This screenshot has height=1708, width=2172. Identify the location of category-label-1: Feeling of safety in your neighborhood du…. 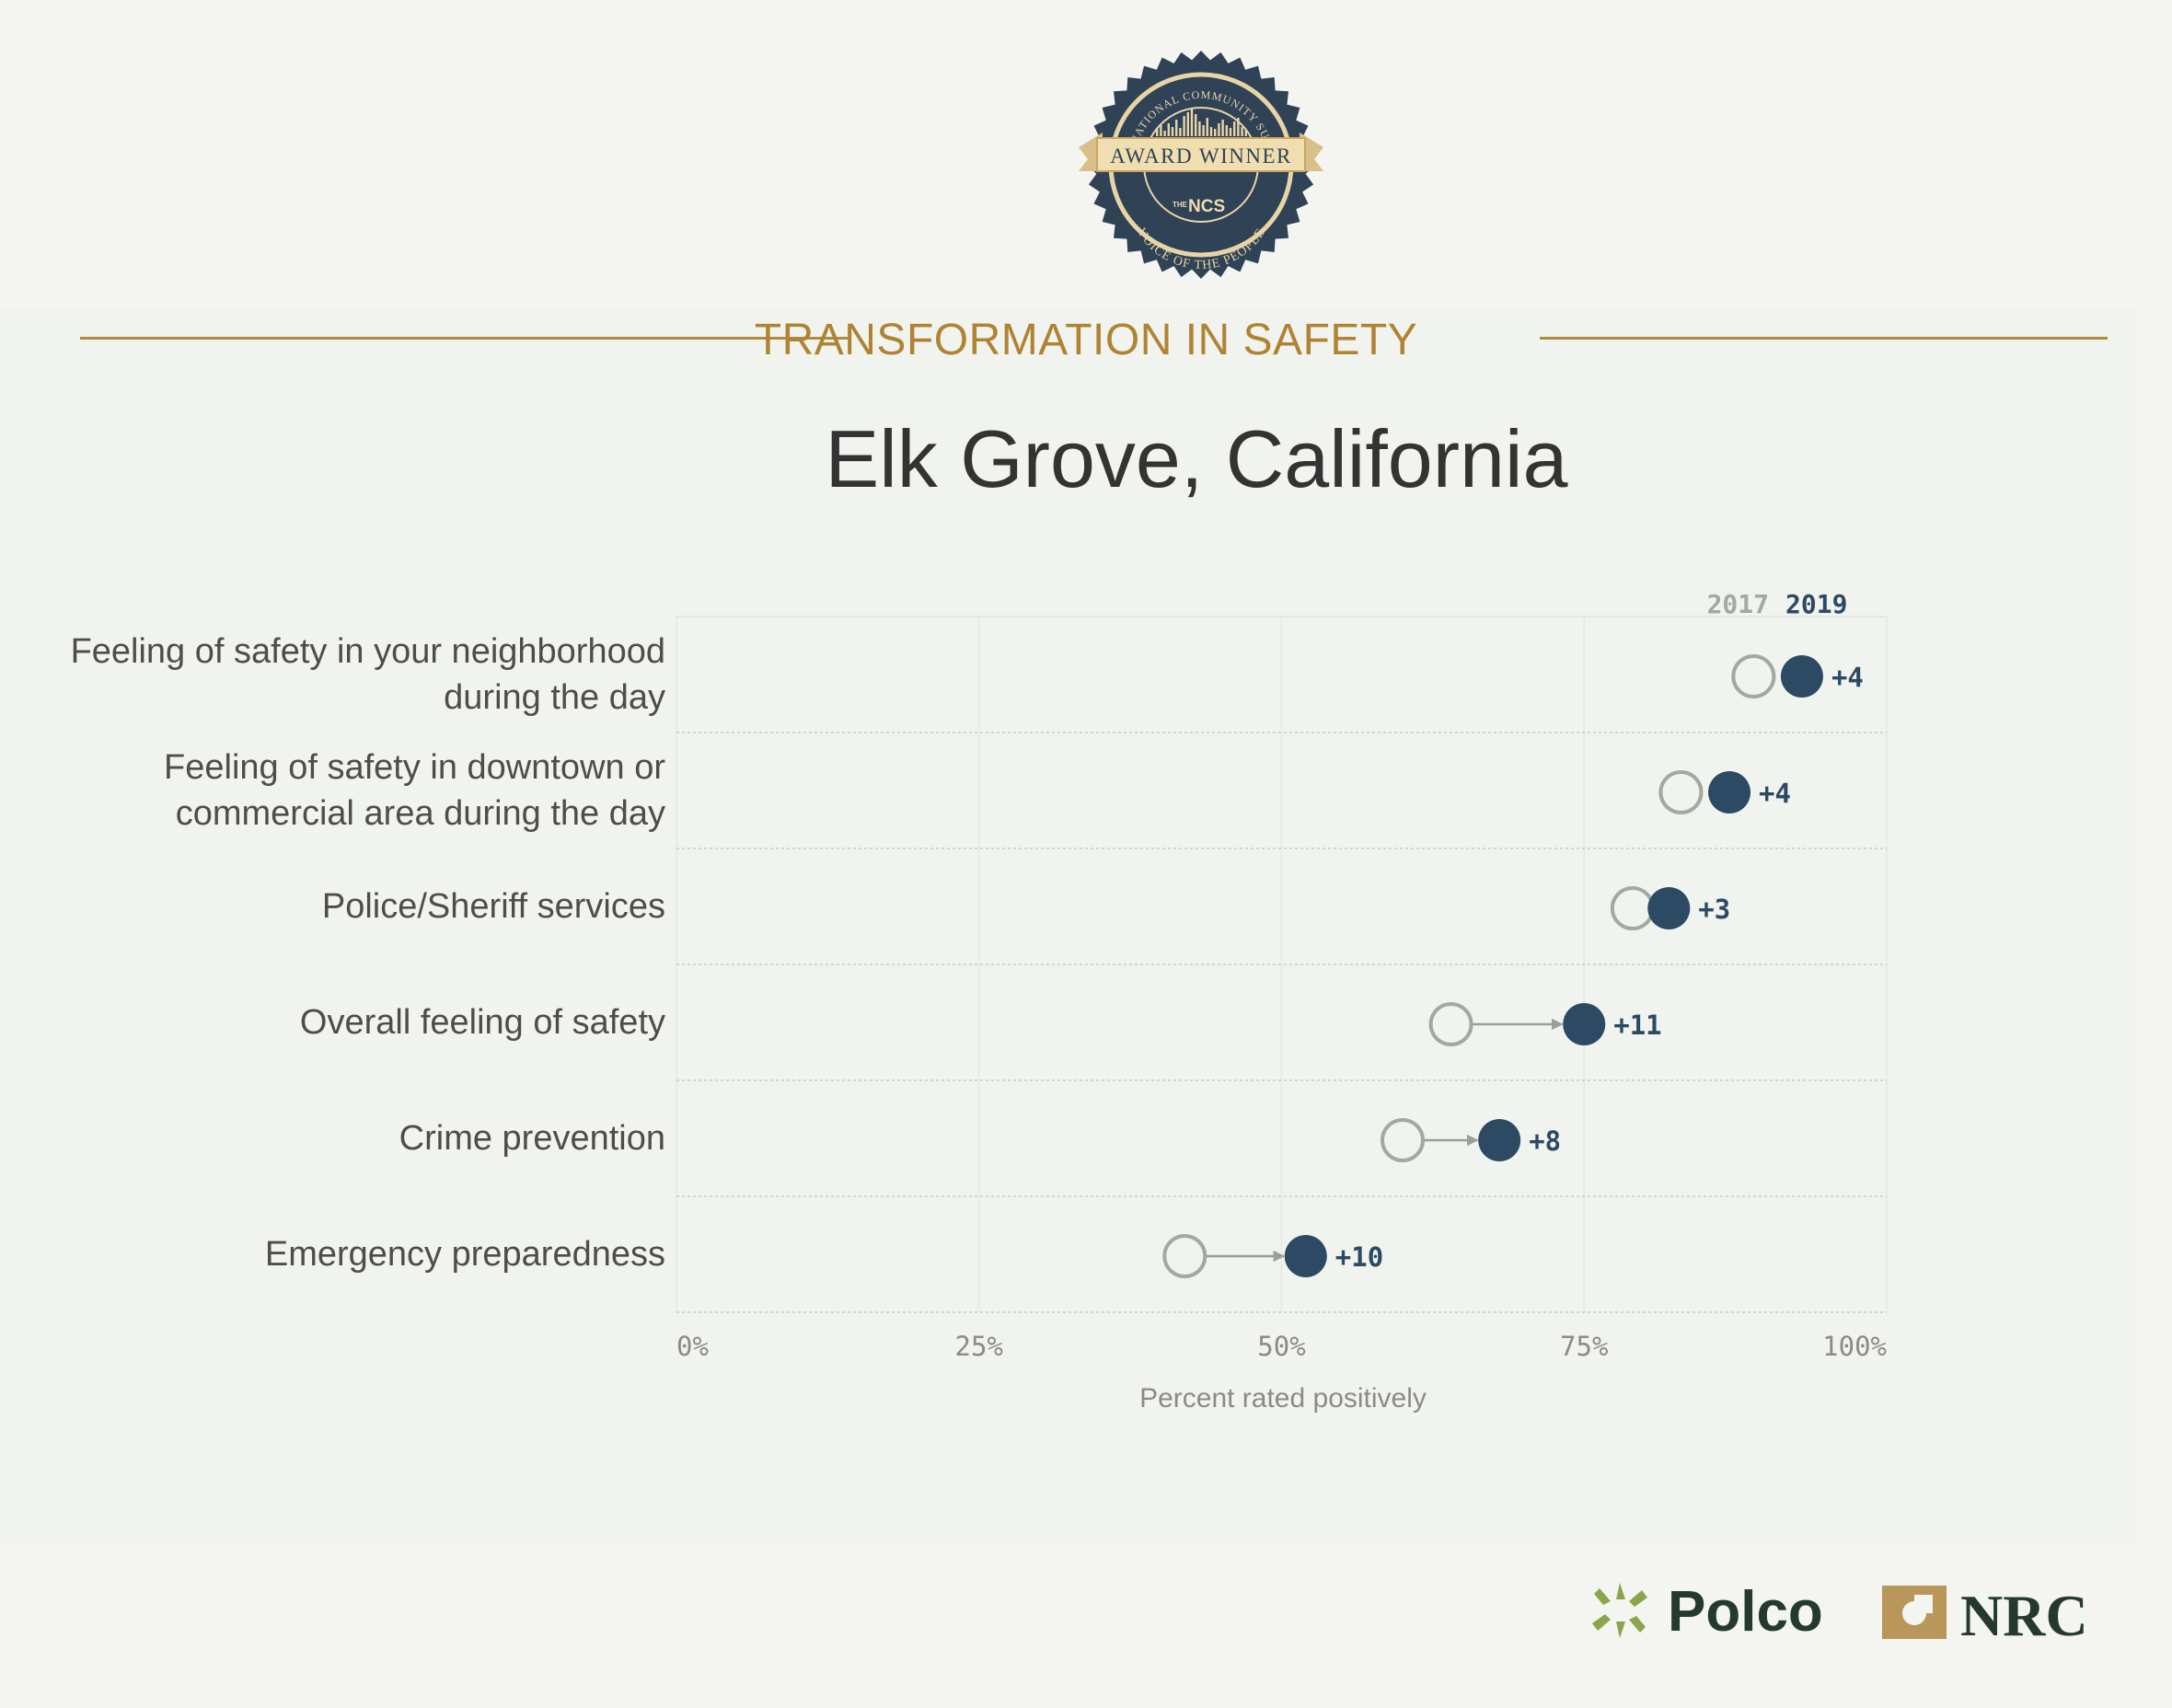
(367, 674).